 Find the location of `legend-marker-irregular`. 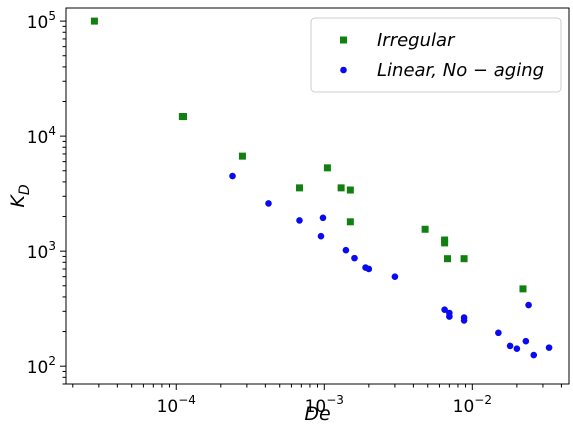

legend-marker-irregular is located at coordinates (343, 40).